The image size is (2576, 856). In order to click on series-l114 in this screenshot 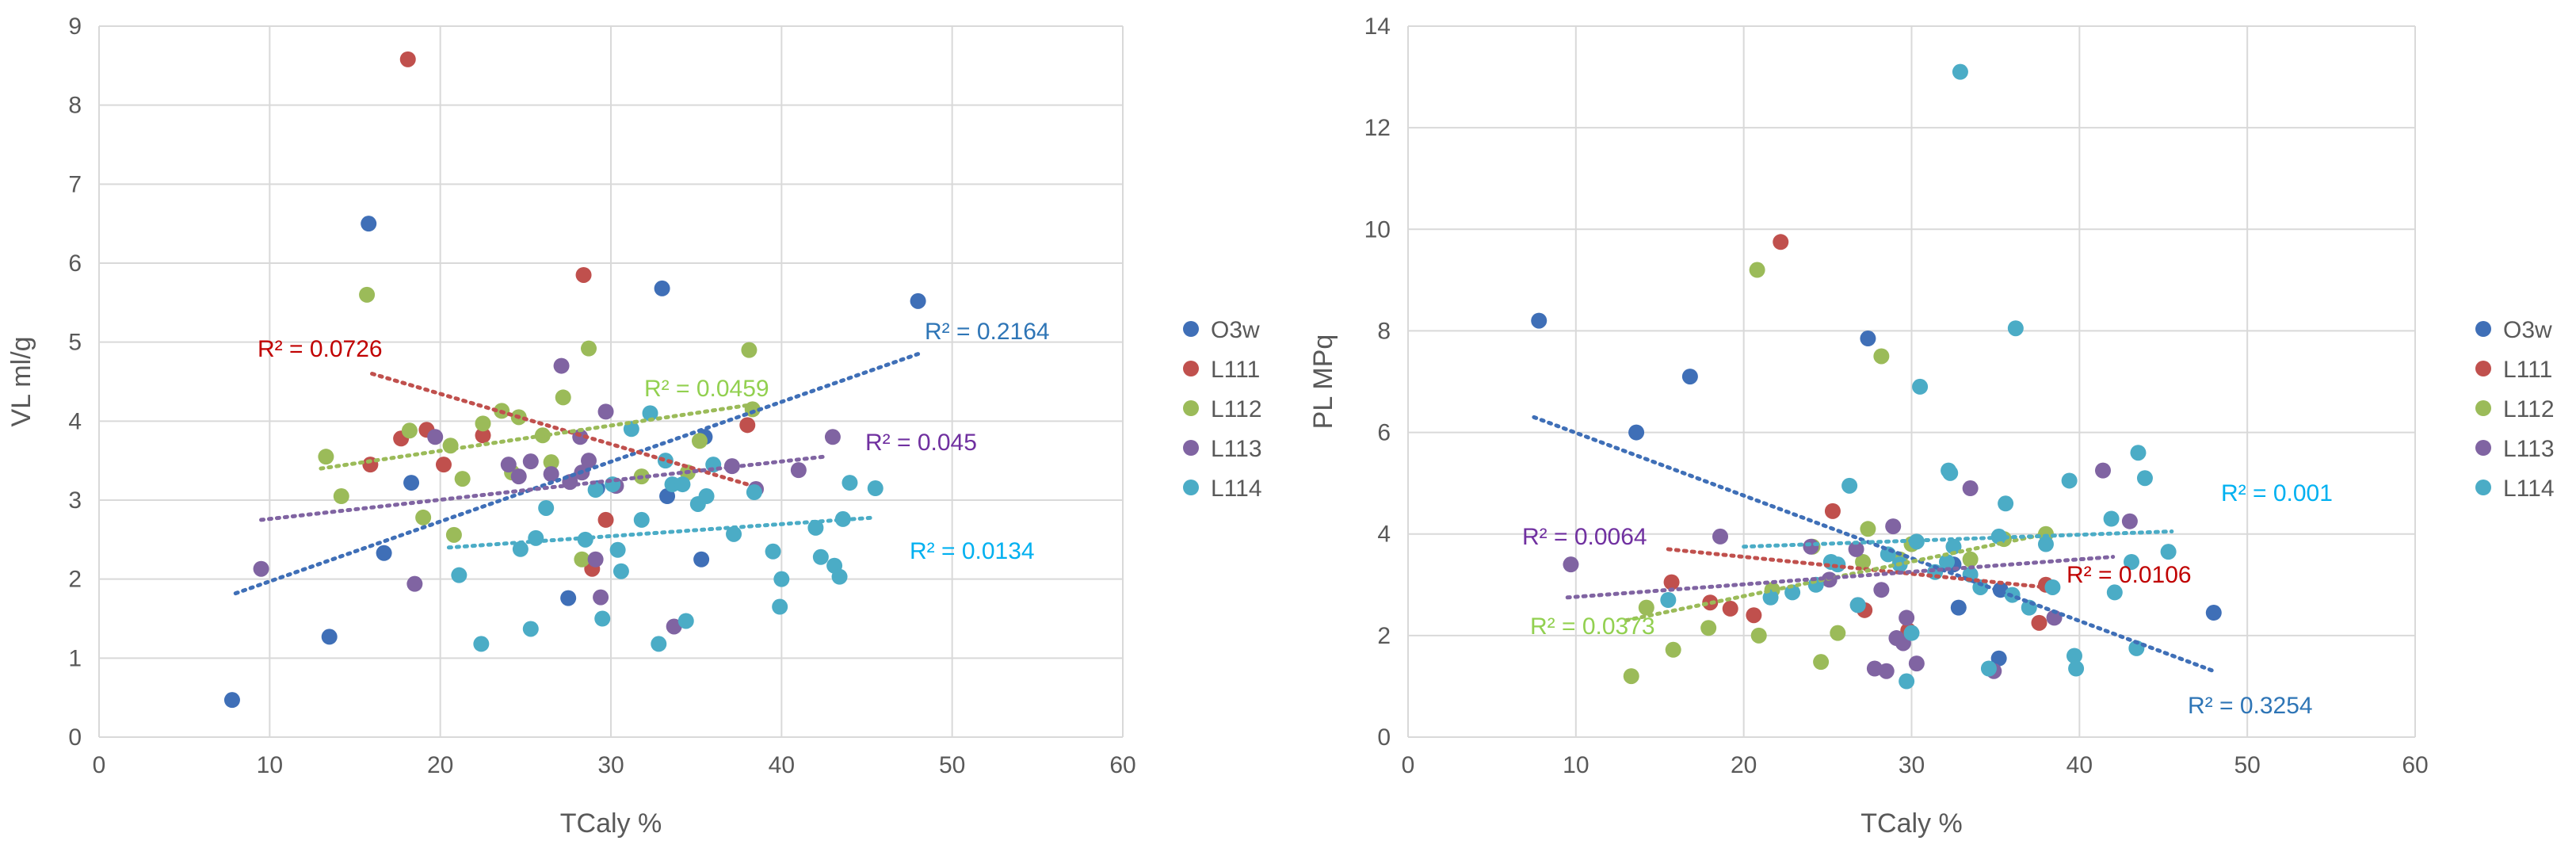, I will do `click(1918, 377)`.